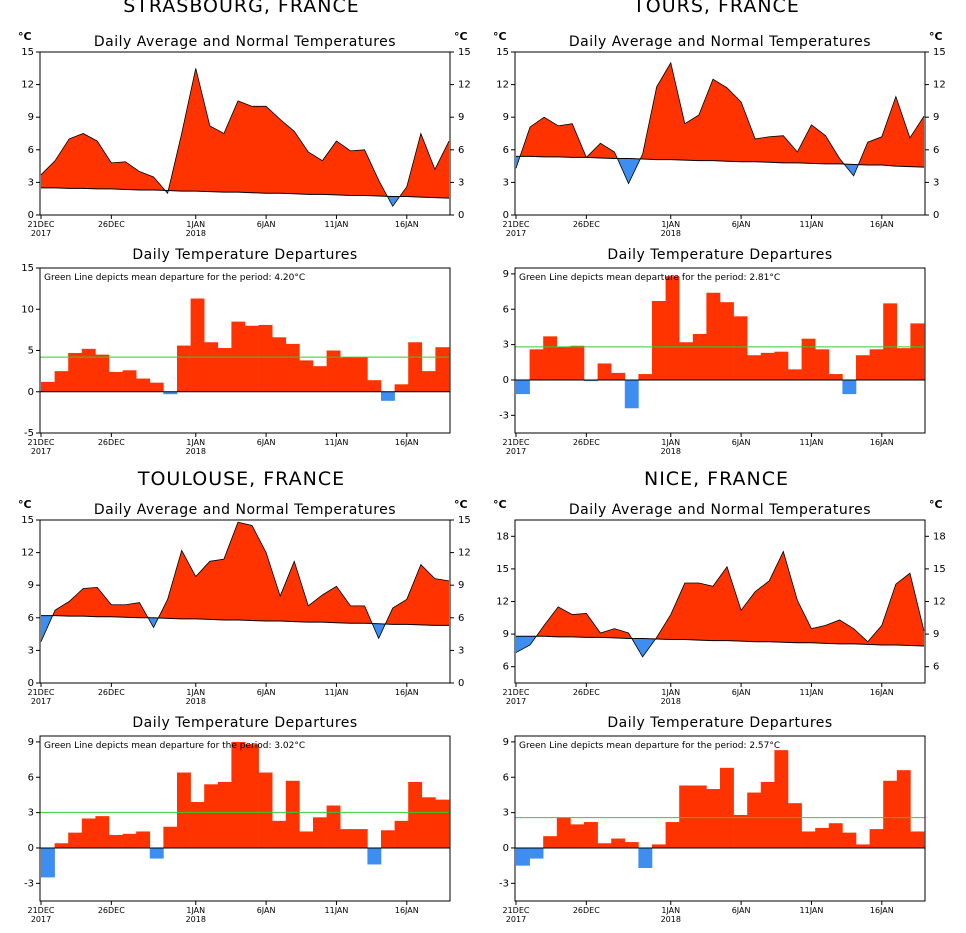 The width and height of the screenshot is (966, 933). Describe the element at coordinates (936, 36) in the screenshot. I see `unit-label-right: °C` at that location.